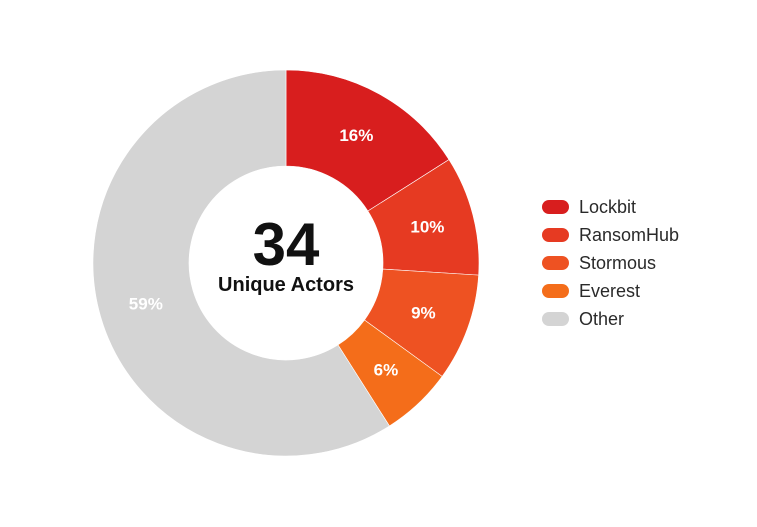 The height and width of the screenshot is (527, 757). I want to click on center-summary: 34 Unique Actors, so click(286, 253).